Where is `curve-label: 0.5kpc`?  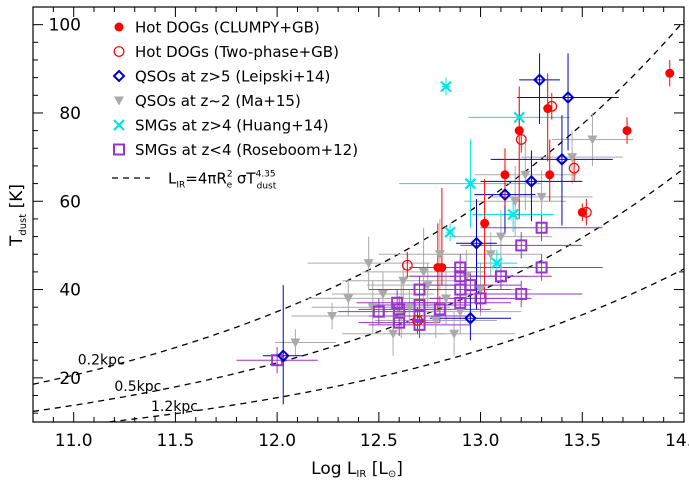 curve-label: 0.5kpc is located at coordinates (137, 387).